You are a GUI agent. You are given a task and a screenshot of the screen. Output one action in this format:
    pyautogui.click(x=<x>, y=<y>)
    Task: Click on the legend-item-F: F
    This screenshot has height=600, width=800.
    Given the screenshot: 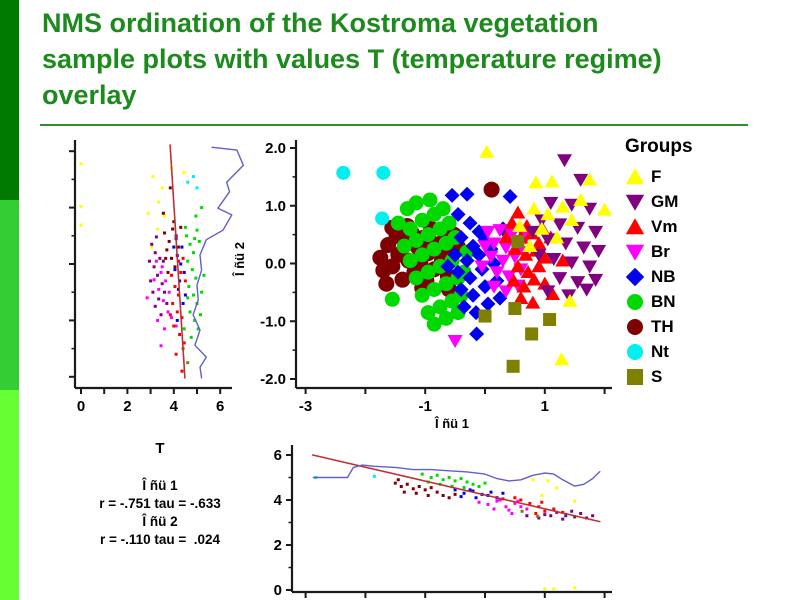 What is the action you would take?
    pyautogui.click(x=659, y=176)
    